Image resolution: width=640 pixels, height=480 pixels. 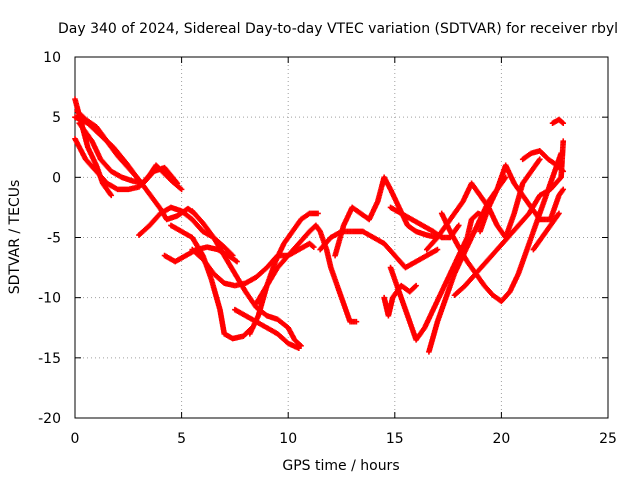 I want to click on y-tick-label: -10, so click(x=49, y=299).